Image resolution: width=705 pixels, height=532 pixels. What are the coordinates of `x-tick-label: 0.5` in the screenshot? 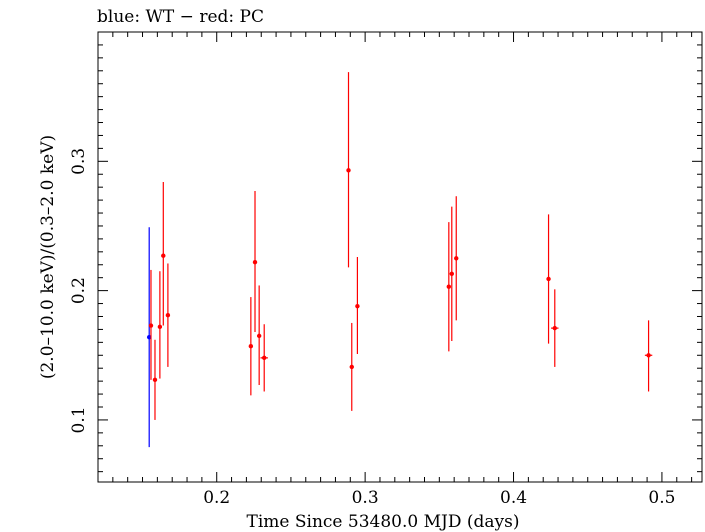 It's located at (661, 498).